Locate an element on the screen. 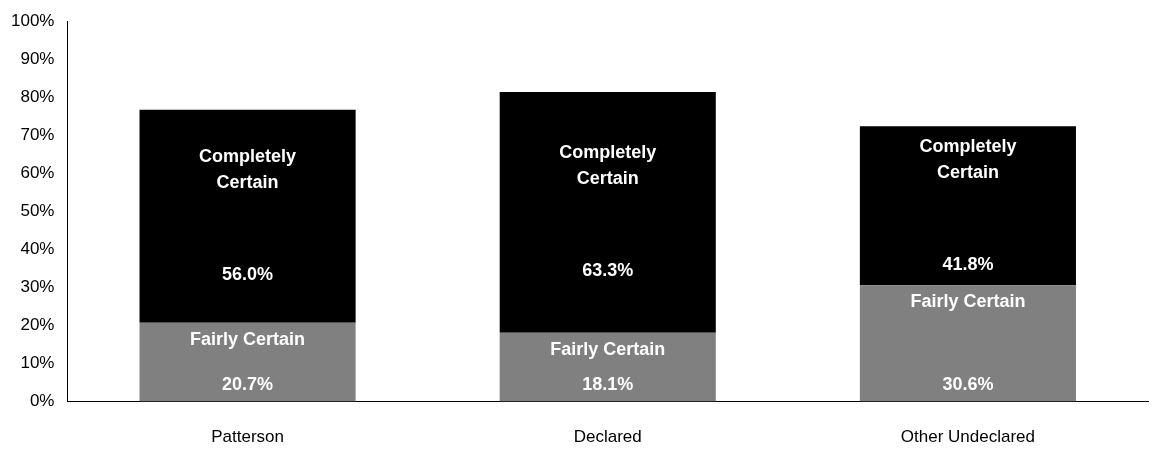  y-tick-label: 90% is located at coordinates (37, 58).